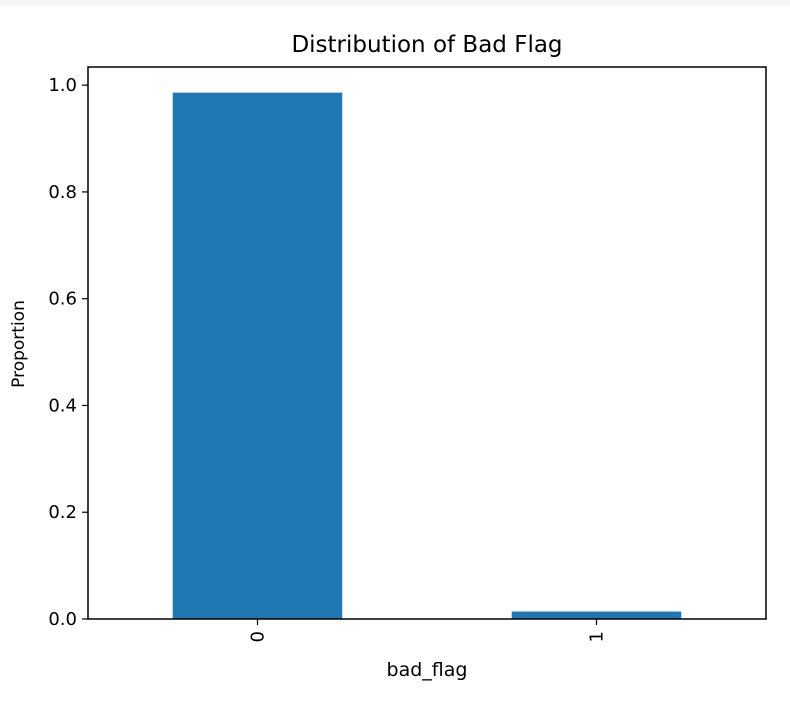 The height and width of the screenshot is (721, 790). I want to click on y-tick-label: 1.0, so click(62, 85).